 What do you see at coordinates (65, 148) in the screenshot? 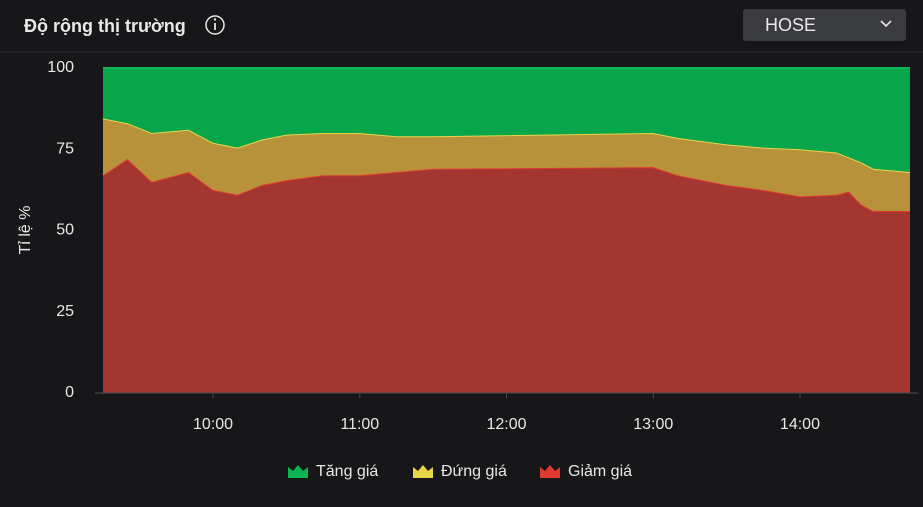
I see `y-tick-label: 75` at bounding box center [65, 148].